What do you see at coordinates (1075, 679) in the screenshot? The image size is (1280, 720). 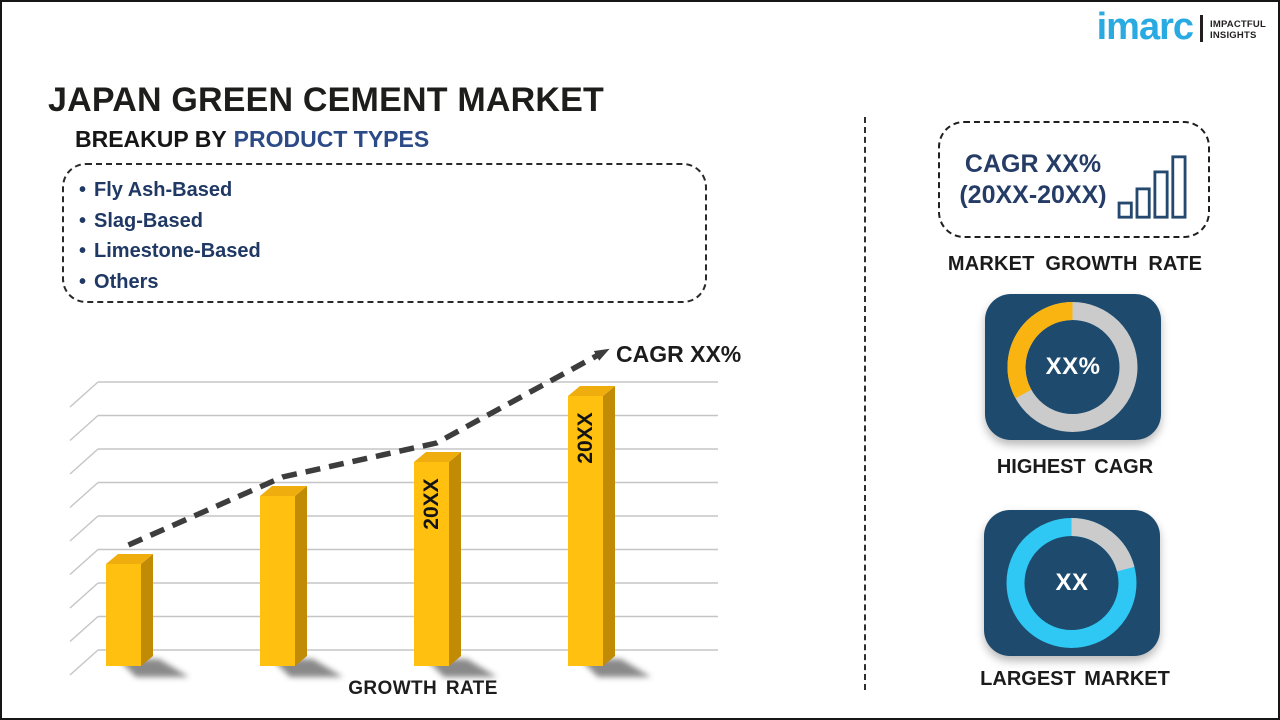 I see `largest-market-label: LARGEST MARKET` at bounding box center [1075, 679].